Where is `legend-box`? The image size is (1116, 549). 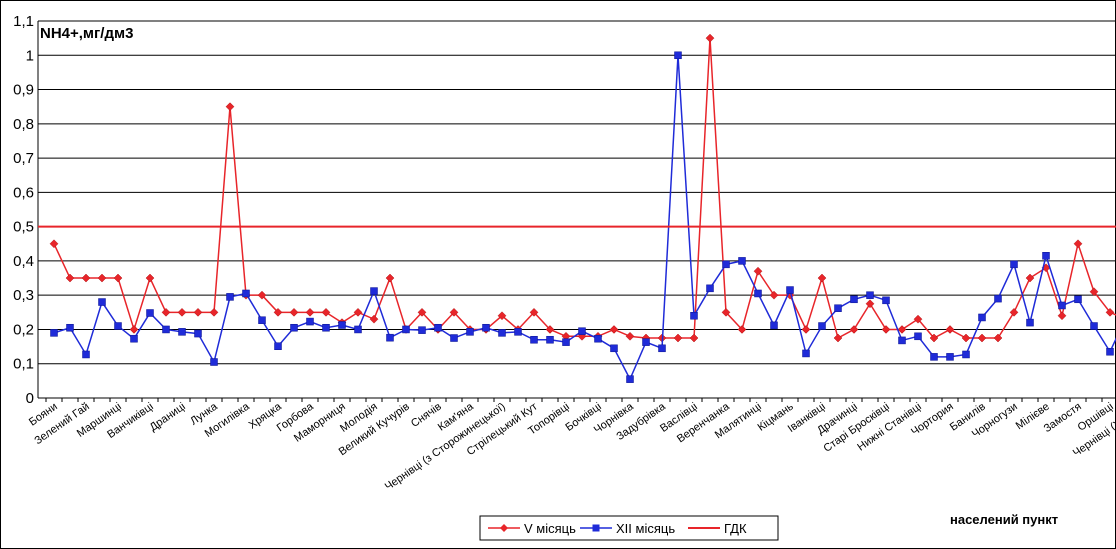
legend-box is located at coordinates (629, 528).